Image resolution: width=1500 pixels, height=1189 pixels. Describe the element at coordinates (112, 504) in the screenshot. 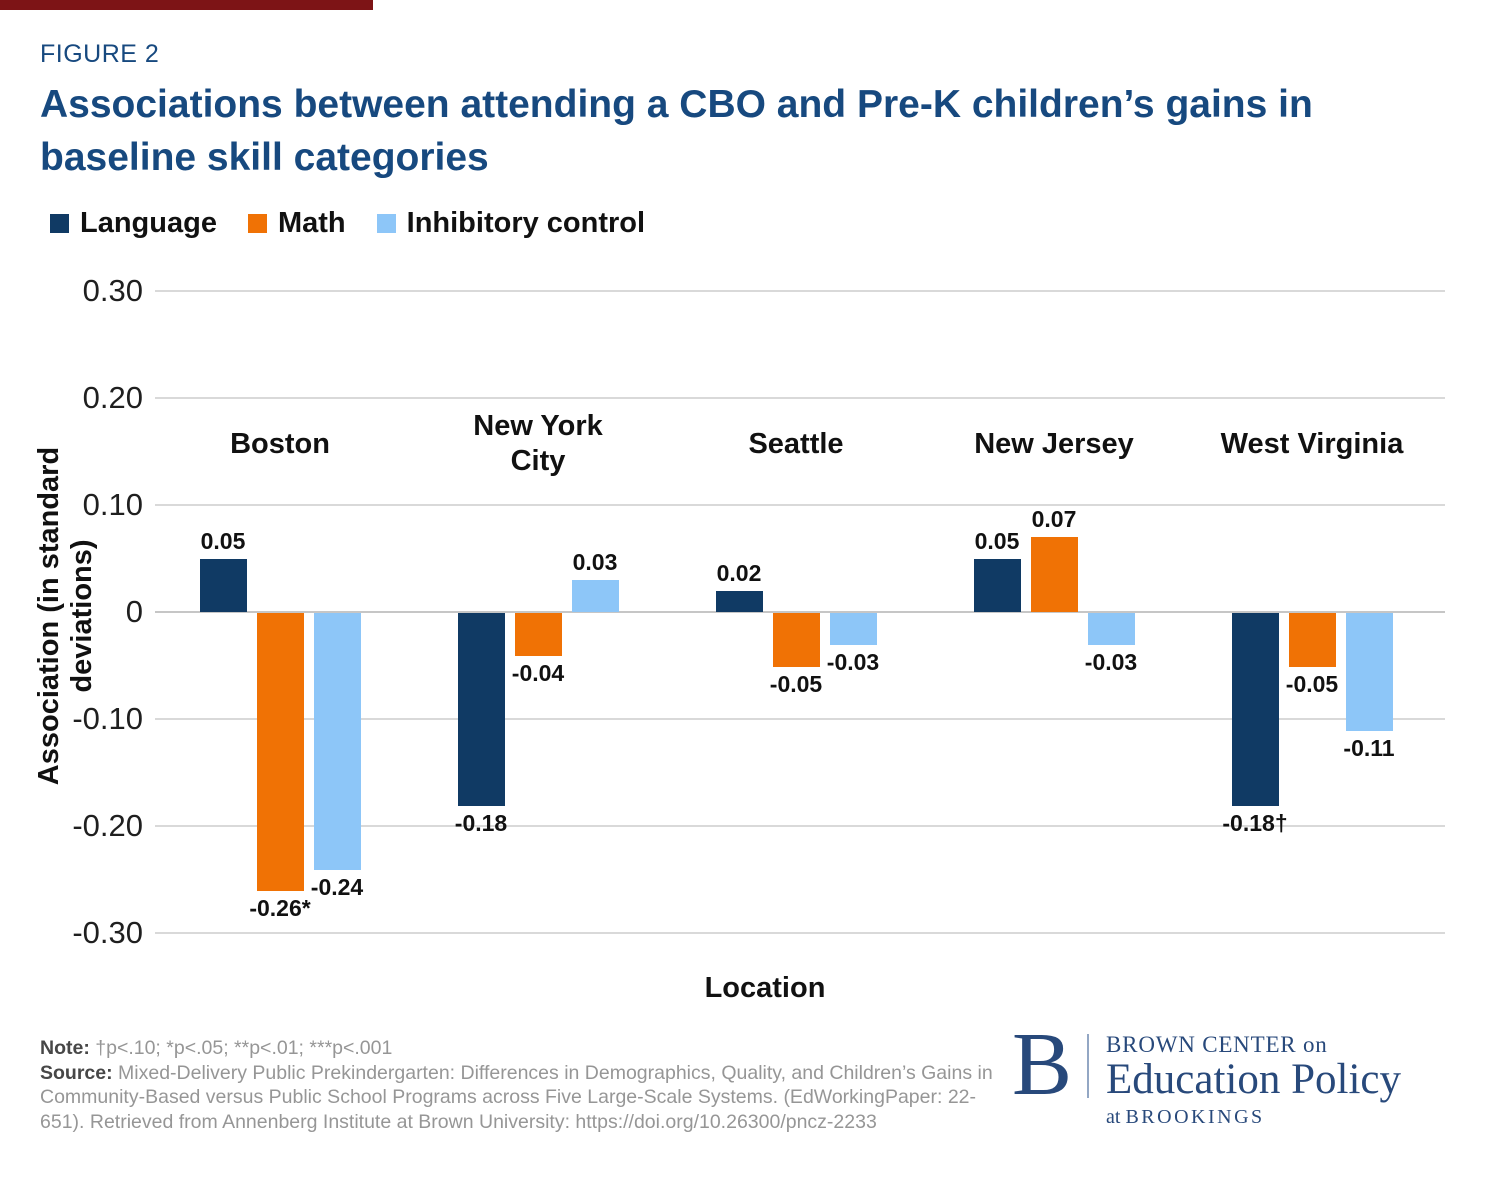

I see `y-tick-label: 0.10` at that location.